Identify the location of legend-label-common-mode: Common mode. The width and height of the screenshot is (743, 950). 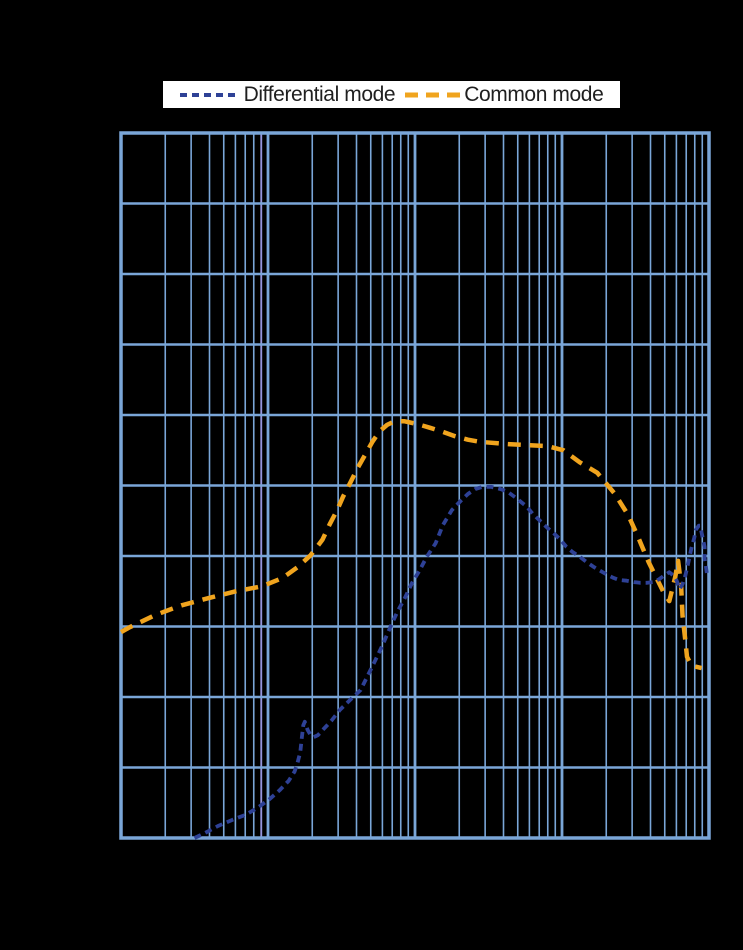
(534, 94).